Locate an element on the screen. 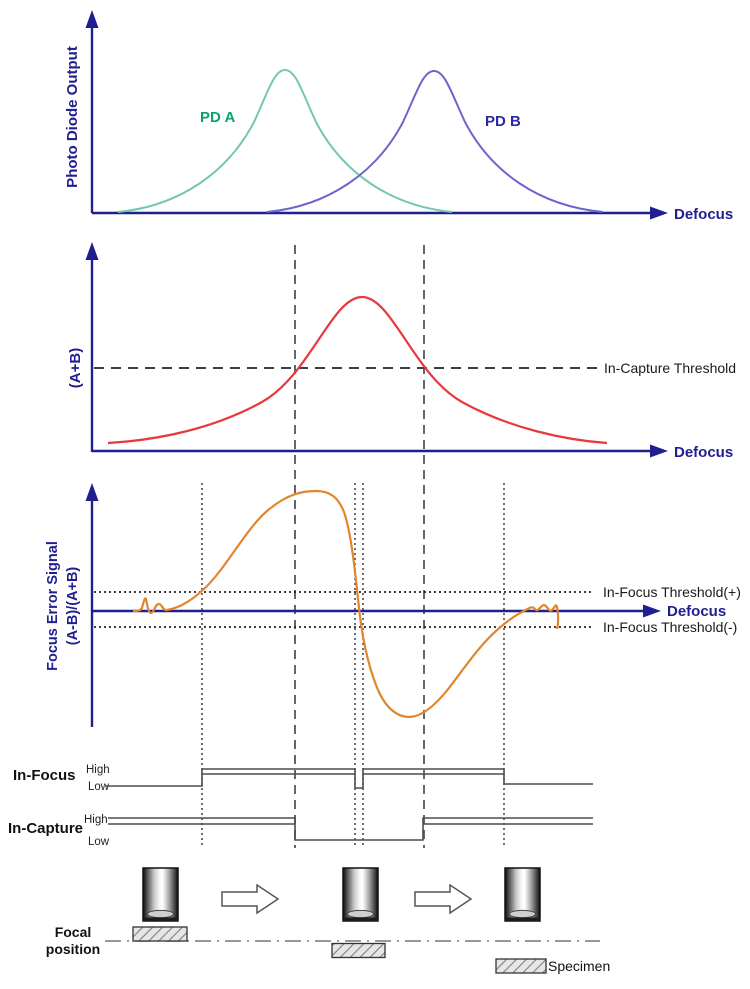 This screenshot has width=750, height=989. photodiode-x-label: Defocus is located at coordinates (703, 214).